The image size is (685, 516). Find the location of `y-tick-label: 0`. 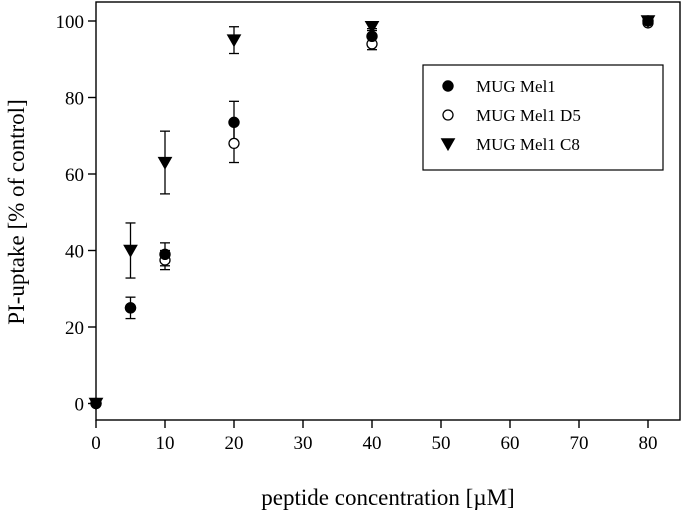

y-tick-label: 0 is located at coordinates (80, 405).